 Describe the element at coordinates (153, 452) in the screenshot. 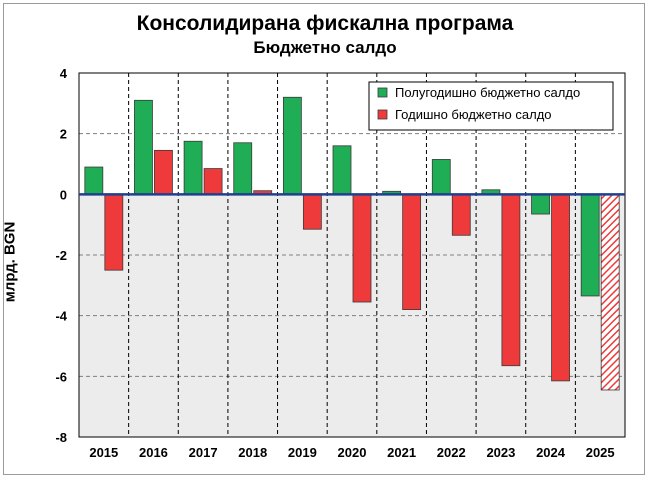

I see `x-tick-label: 2016` at that location.